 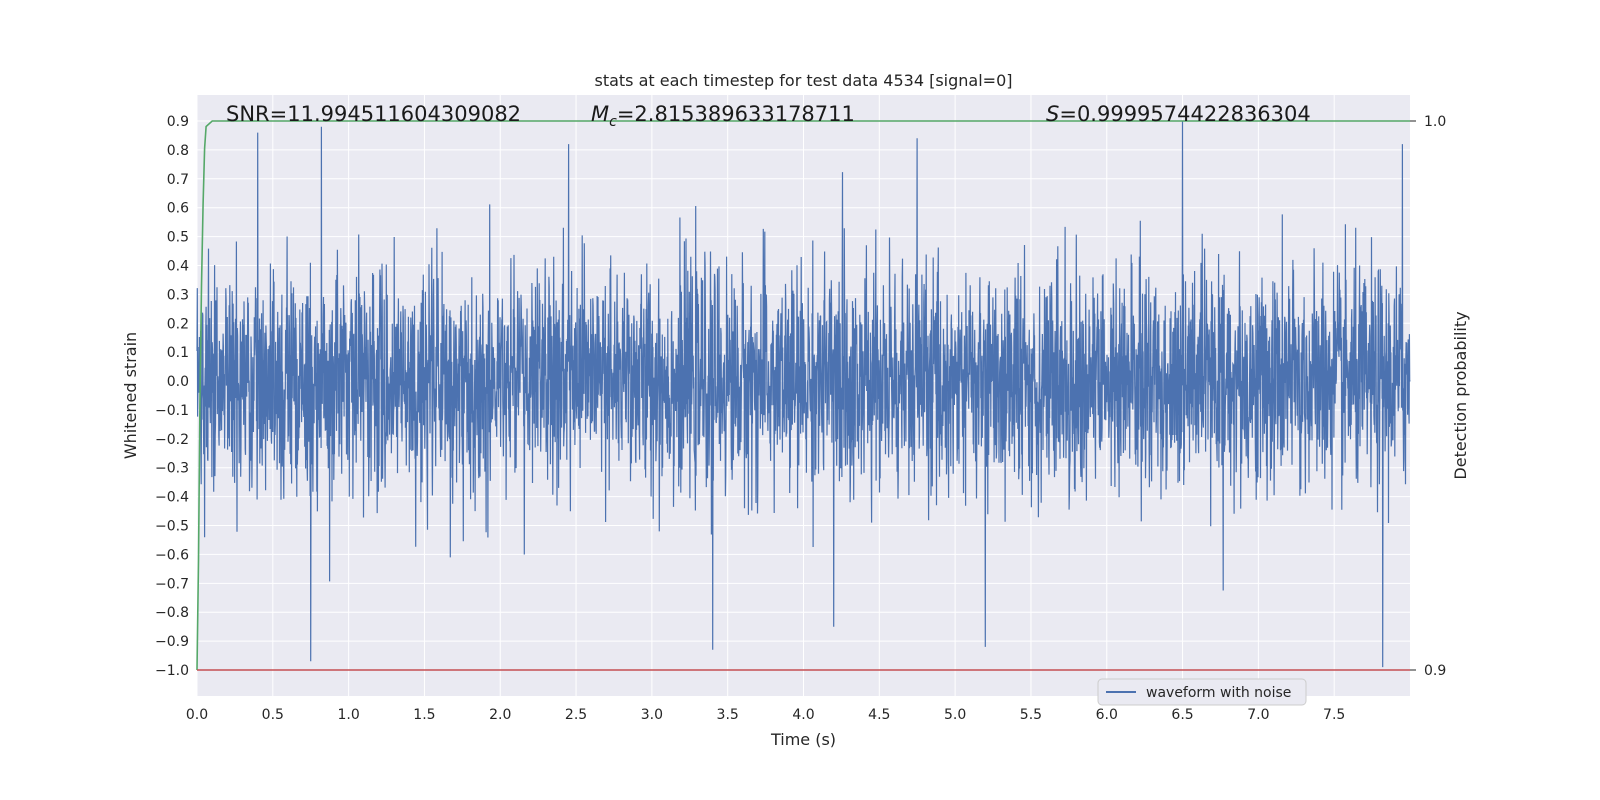 I want to click on chirp-mass-annotation: Mc=2.815389633178711, so click(x=723, y=116).